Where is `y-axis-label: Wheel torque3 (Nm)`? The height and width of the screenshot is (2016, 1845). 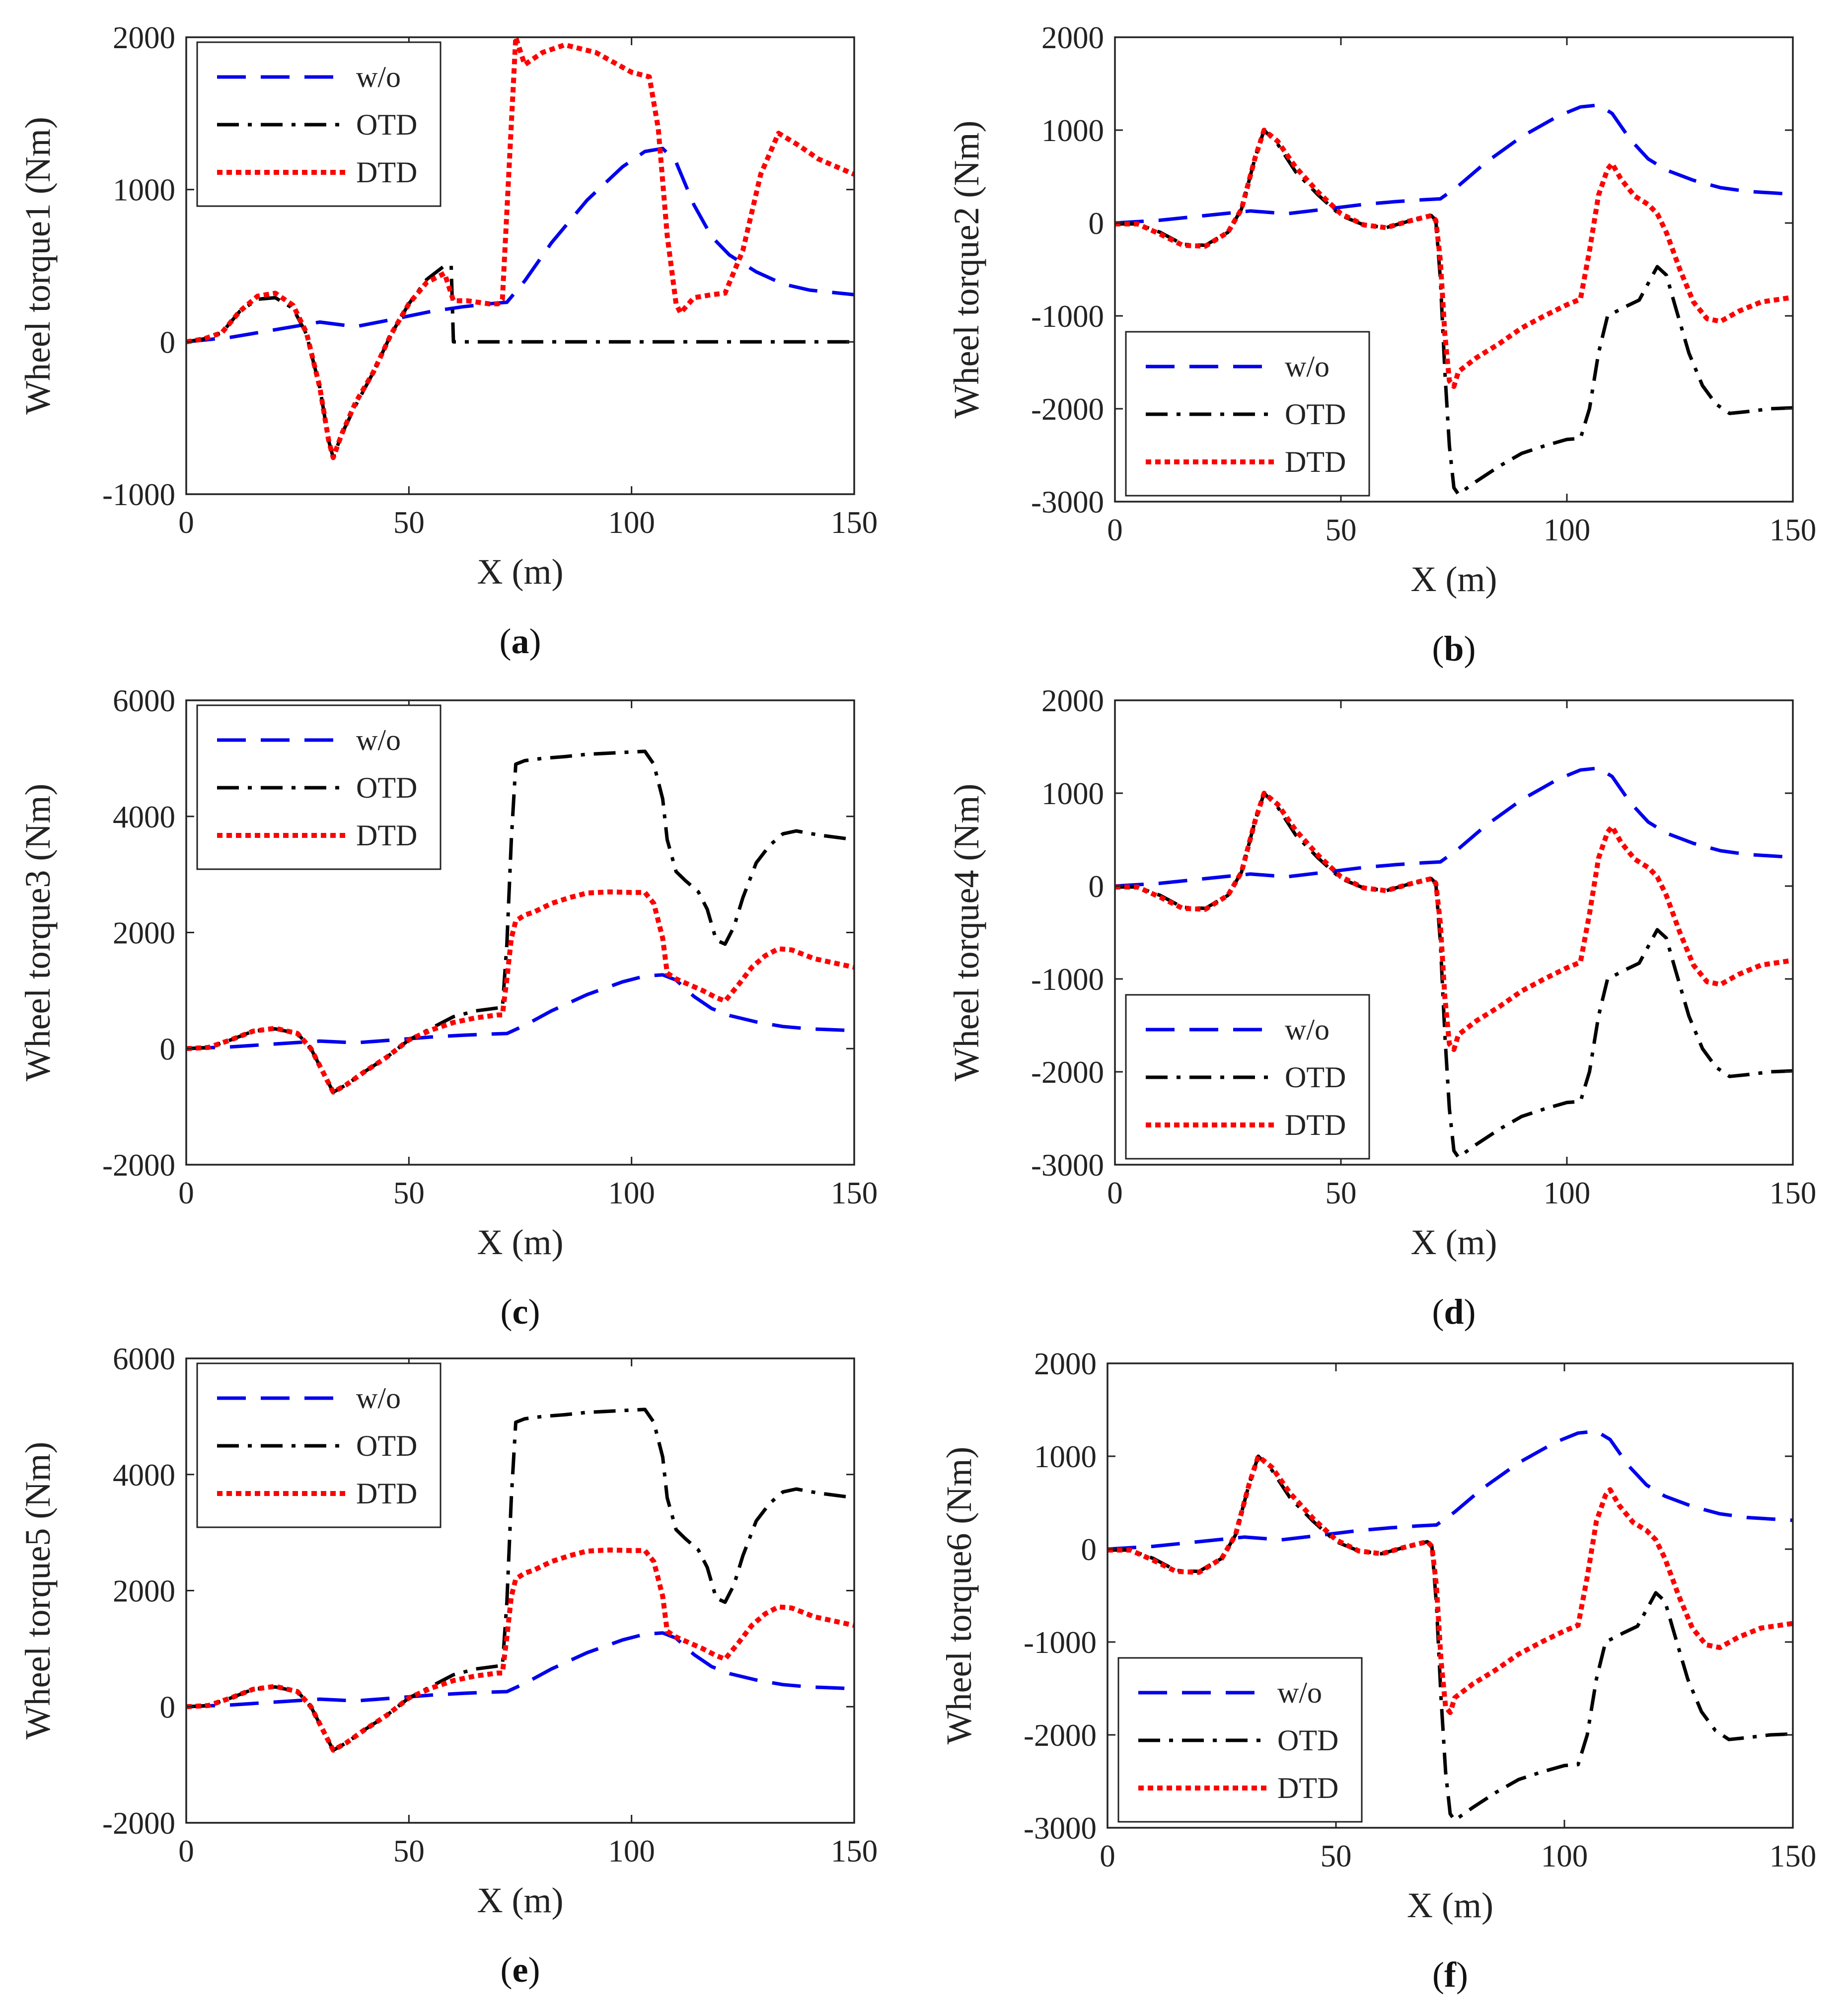
y-axis-label: Wheel torque3 (Nm) is located at coordinates (38, 933).